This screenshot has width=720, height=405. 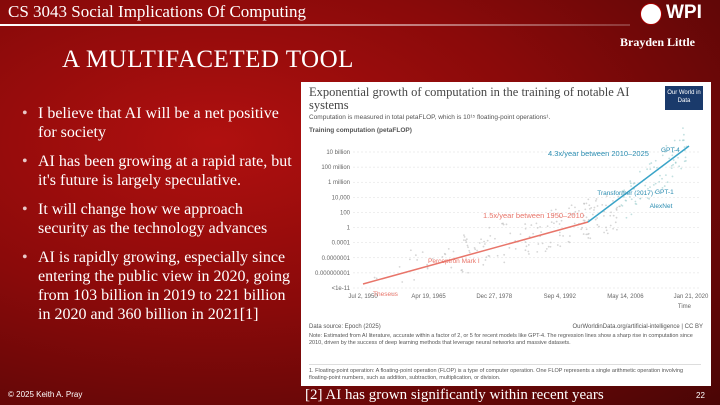 I want to click on annotation: 1.5x/year between 1950–2010, so click(x=533, y=215).